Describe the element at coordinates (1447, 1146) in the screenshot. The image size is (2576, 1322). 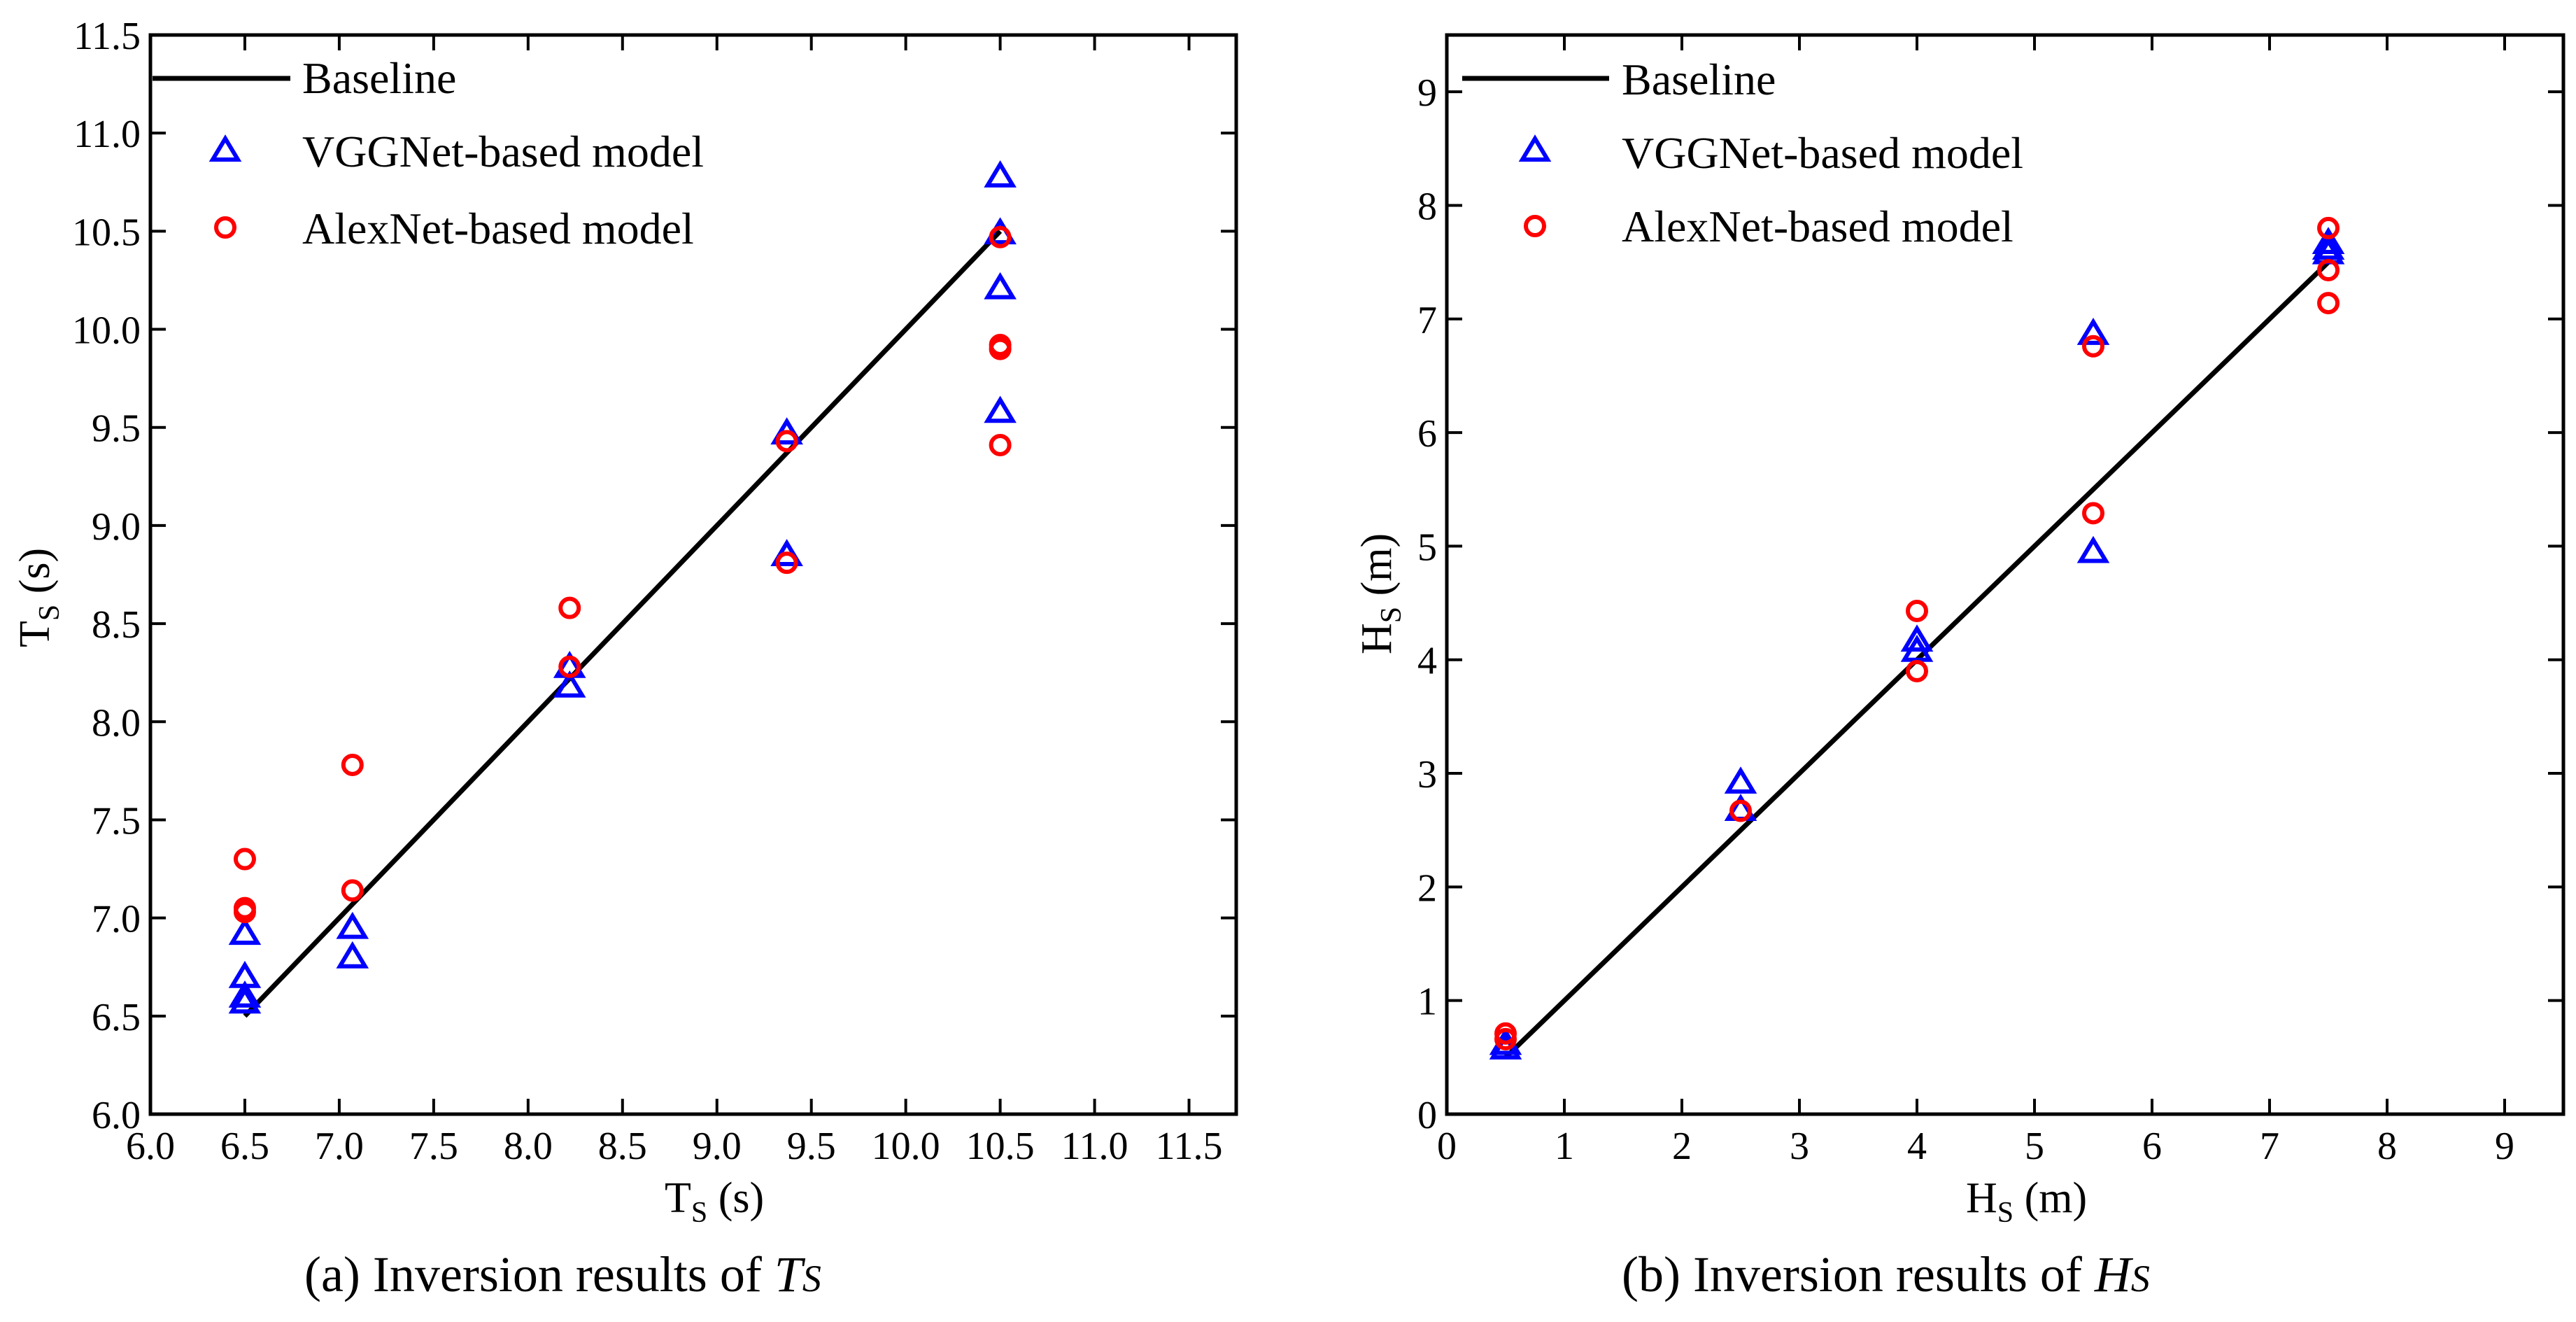
I see `panel-b-x-tick-label: 0` at that location.